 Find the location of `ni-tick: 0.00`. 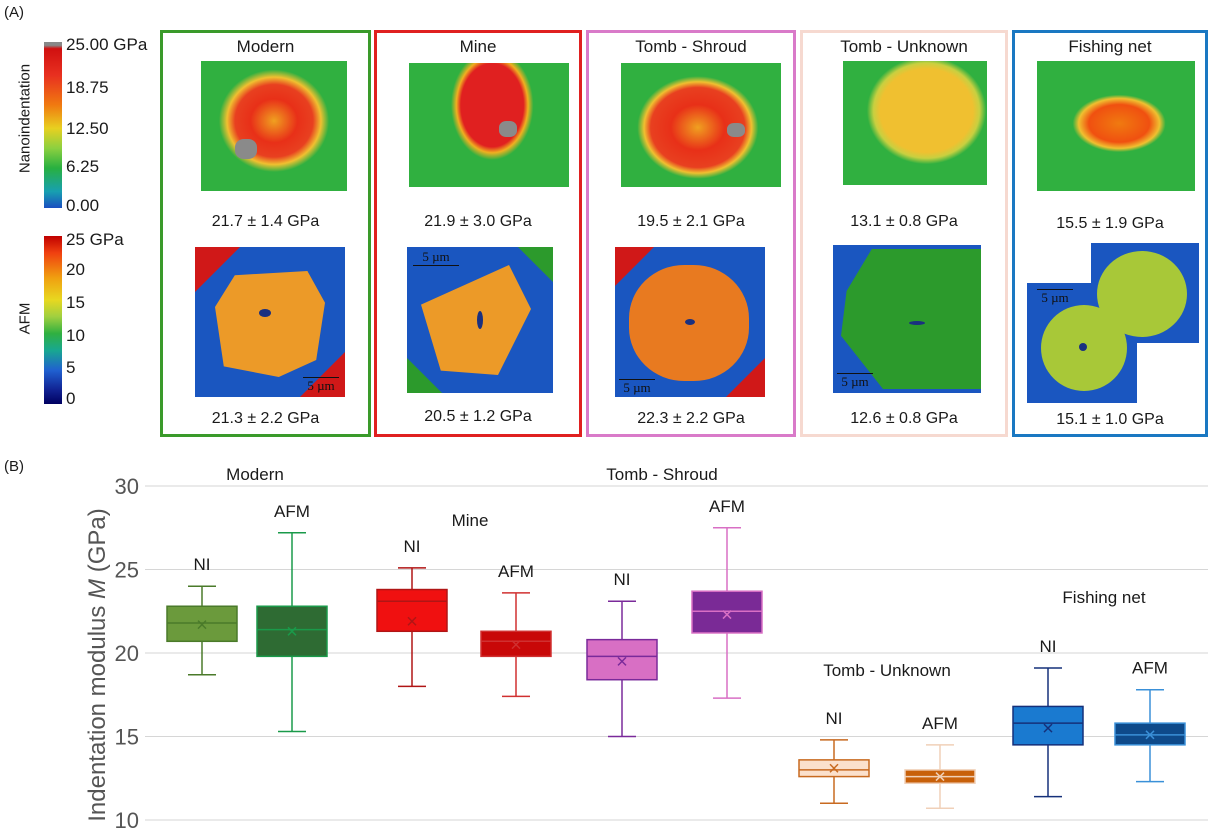

ni-tick: 0.00 is located at coordinates (83, 205).